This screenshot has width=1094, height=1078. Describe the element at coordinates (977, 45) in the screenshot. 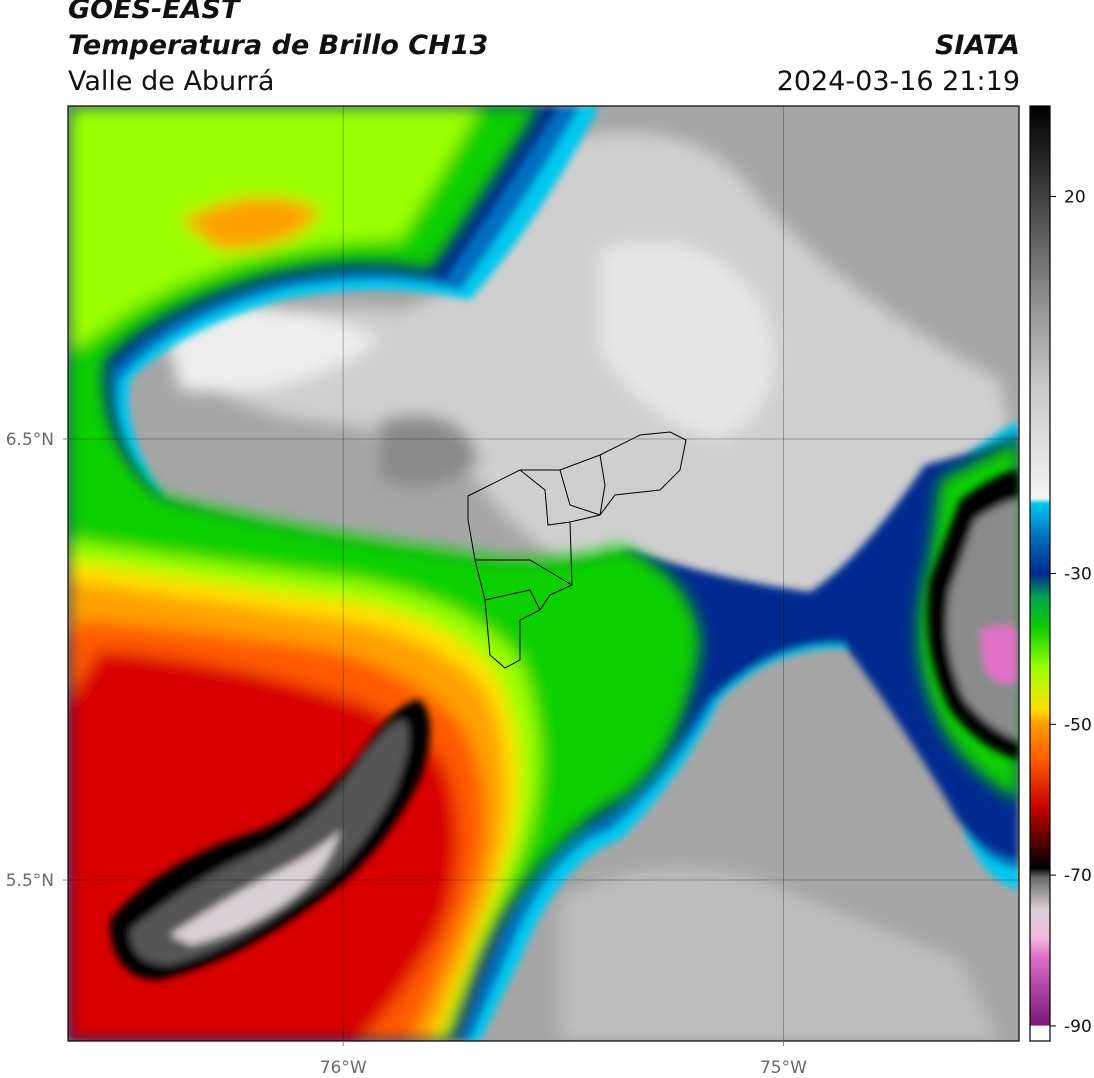

I see `organization-label: SIATA` at that location.